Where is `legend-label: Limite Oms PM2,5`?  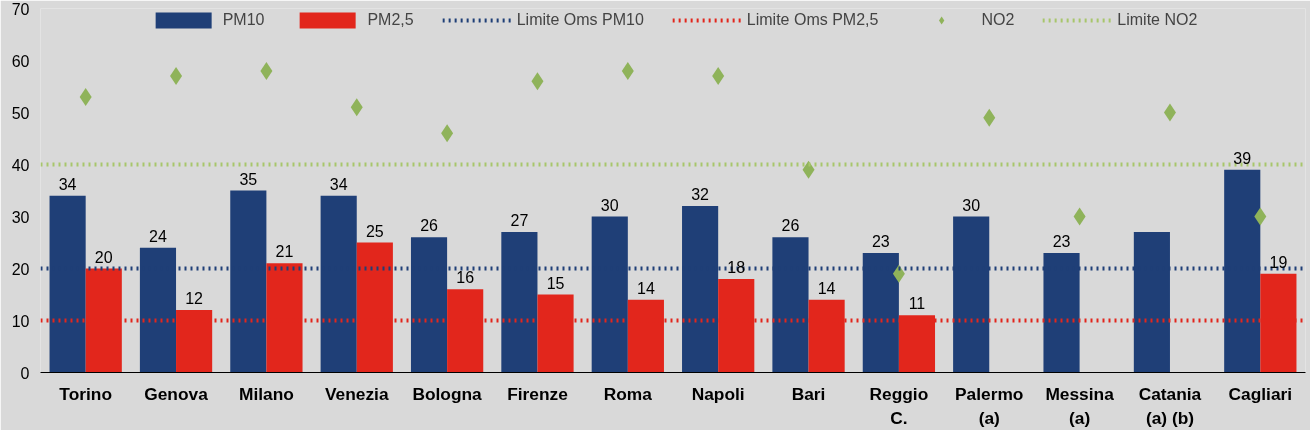 legend-label: Limite Oms PM2,5 is located at coordinates (812, 20).